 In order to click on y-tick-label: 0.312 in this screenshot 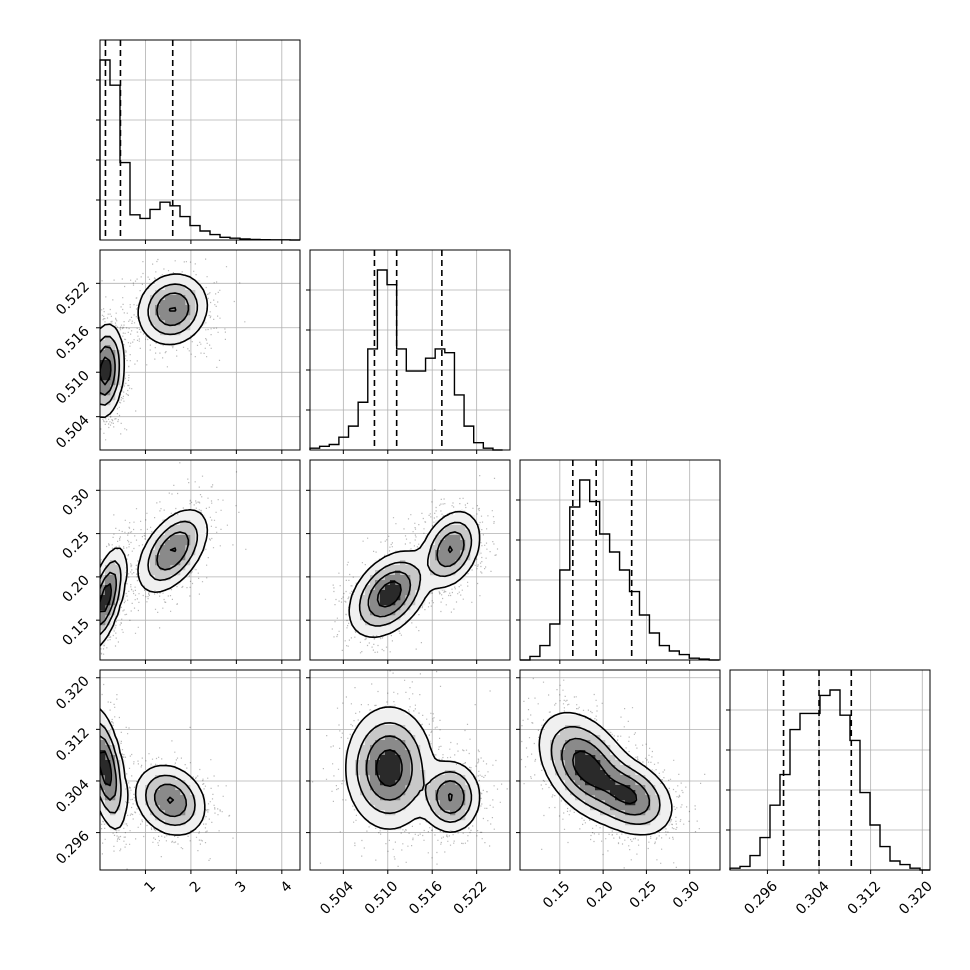, I will do `click(73, 745)`.